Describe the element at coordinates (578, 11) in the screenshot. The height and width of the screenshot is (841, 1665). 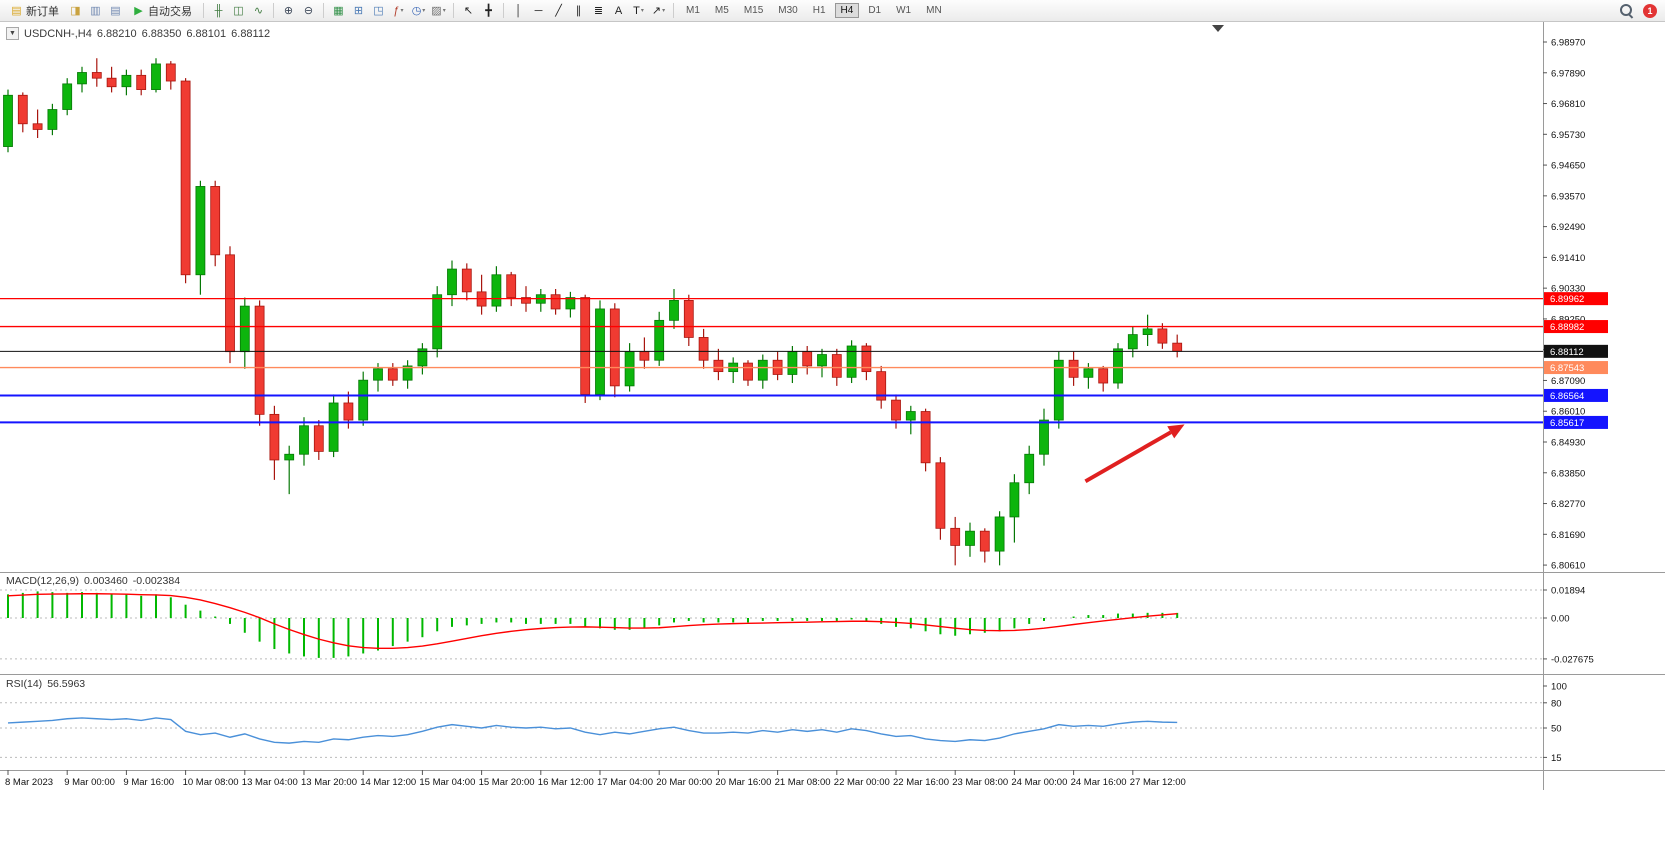
I see `channel-button: ∥` at that location.